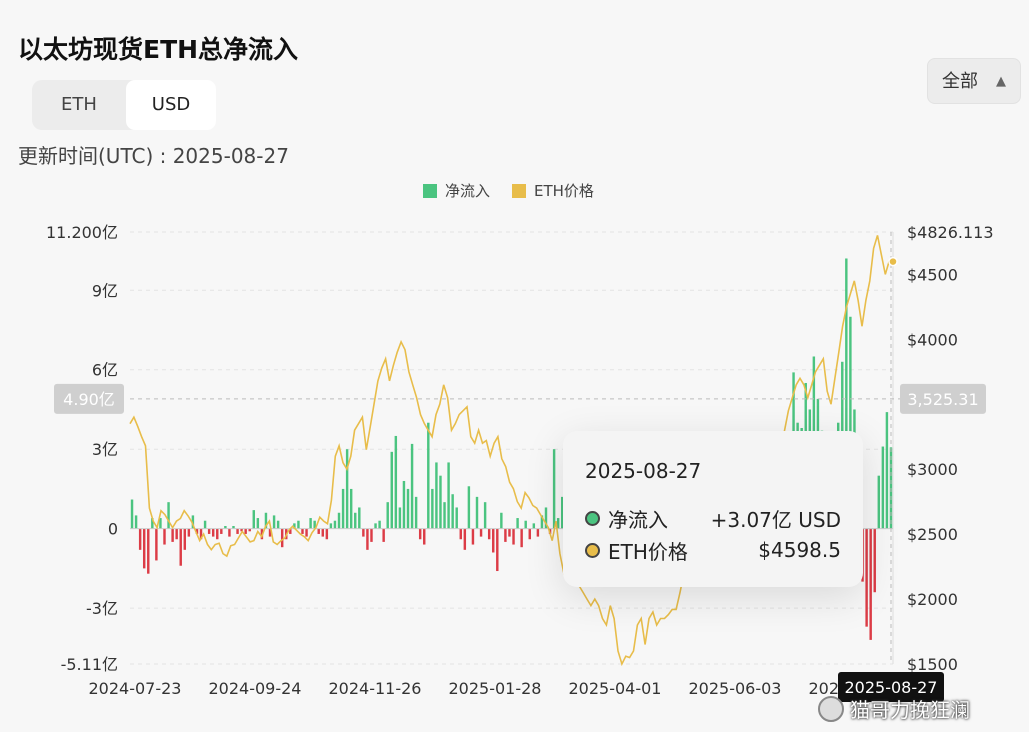 Image resolution: width=1029 pixels, height=732 pixels. What do you see at coordinates (950, 232) in the screenshot?
I see `y-right-tick-label: $4826.113` at bounding box center [950, 232].